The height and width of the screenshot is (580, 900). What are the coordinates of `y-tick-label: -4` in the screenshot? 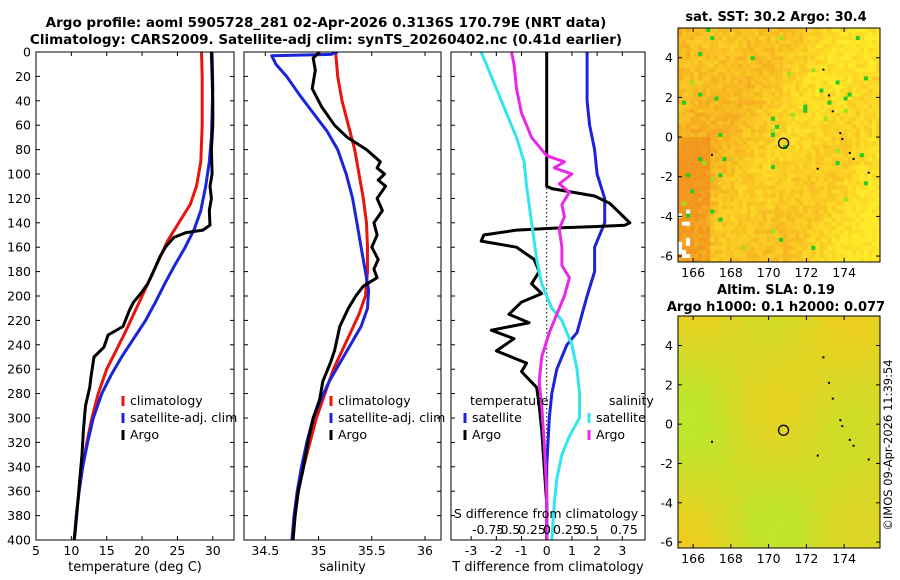 It's located at (667, 216).